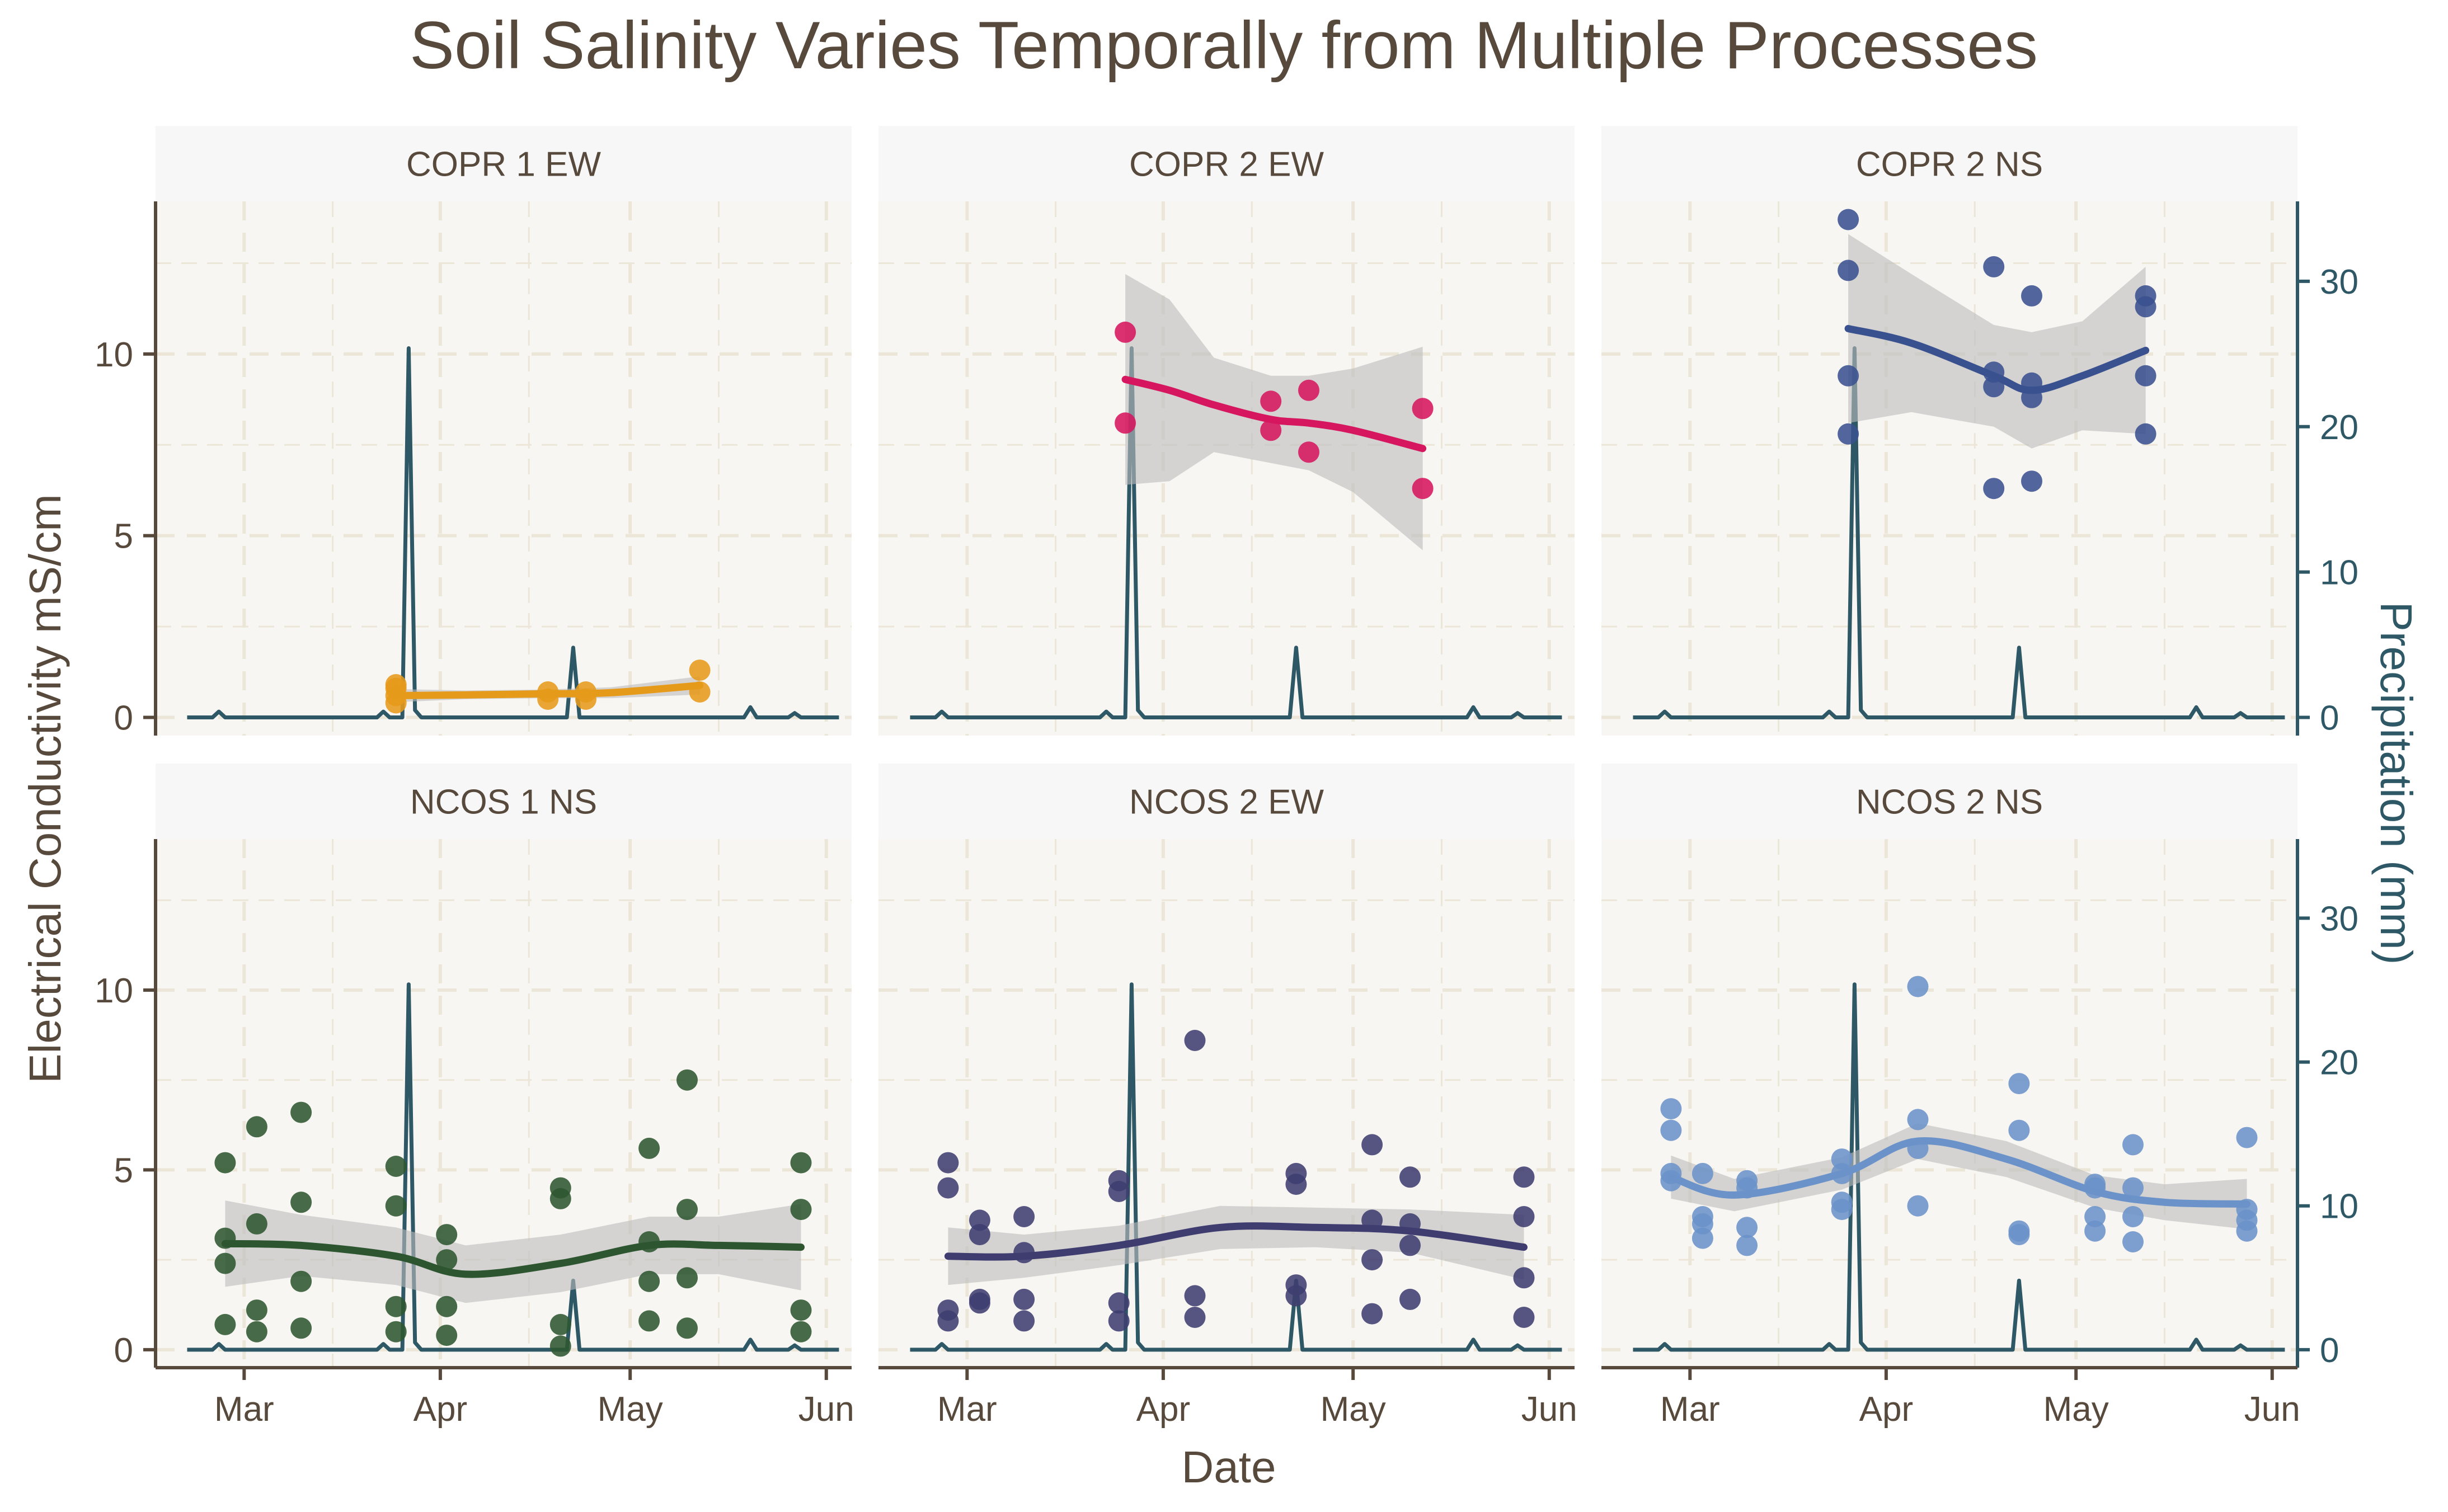  What do you see at coordinates (2396, 782) in the screenshot?
I see `y2-axis-title: Precipitation (mm)` at bounding box center [2396, 782].